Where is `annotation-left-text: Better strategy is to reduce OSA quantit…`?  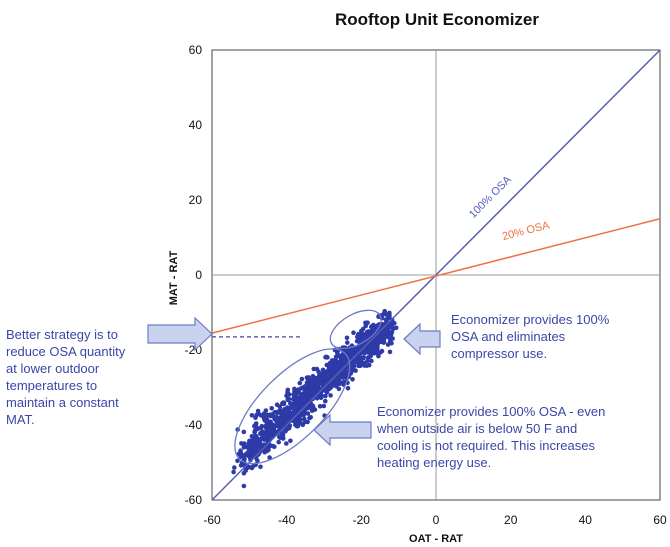 annotation-left-text: Better strategy is to reduce OSA quantit… is located at coordinates (67, 377).